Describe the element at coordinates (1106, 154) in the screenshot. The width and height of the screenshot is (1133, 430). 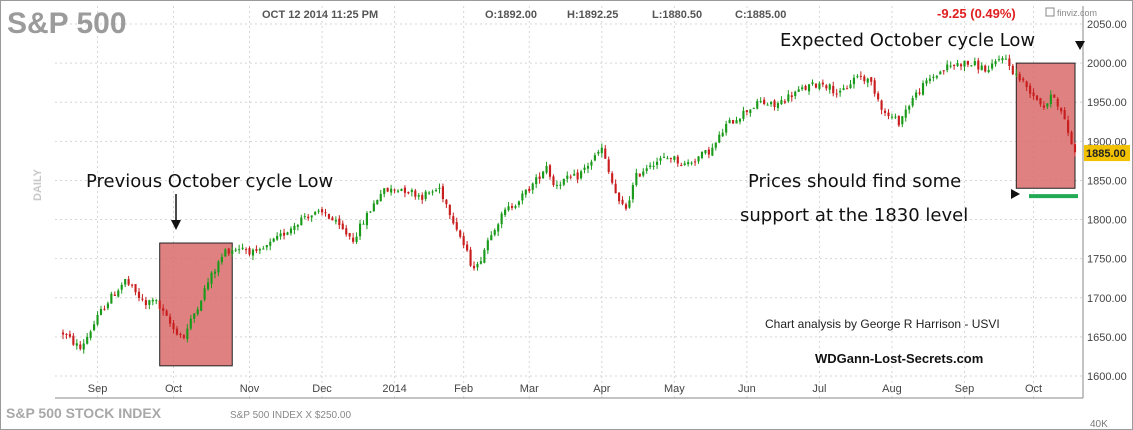
I see `current-price-label: 1885.00` at that location.